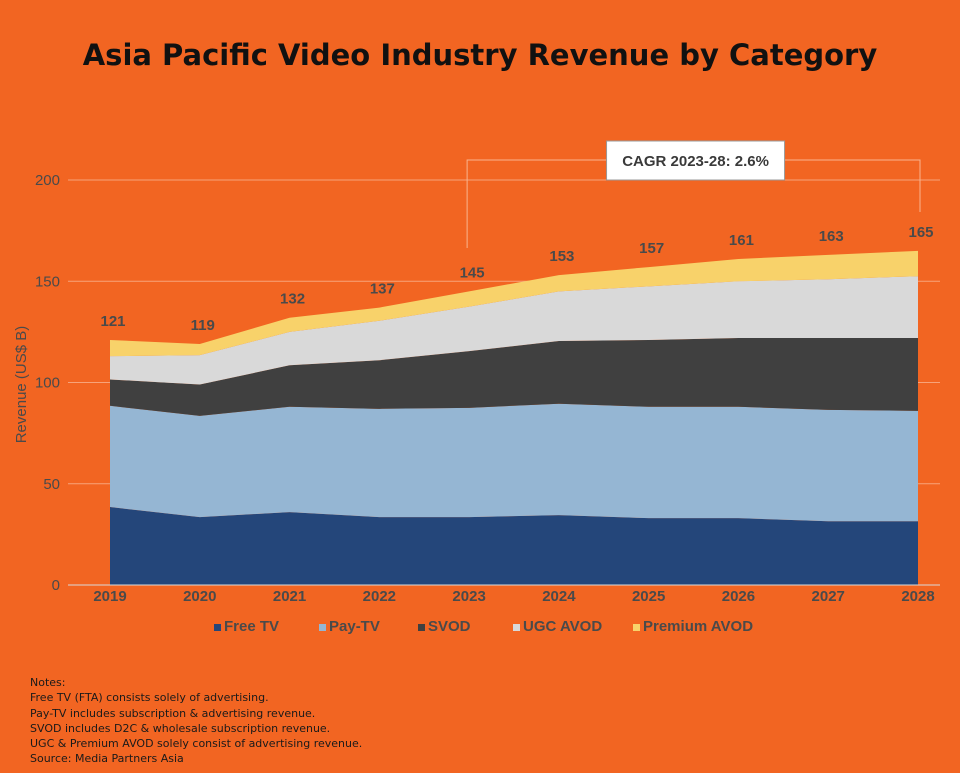 The height and width of the screenshot is (773, 960). I want to click on y-tick-label: 100, so click(47, 383).